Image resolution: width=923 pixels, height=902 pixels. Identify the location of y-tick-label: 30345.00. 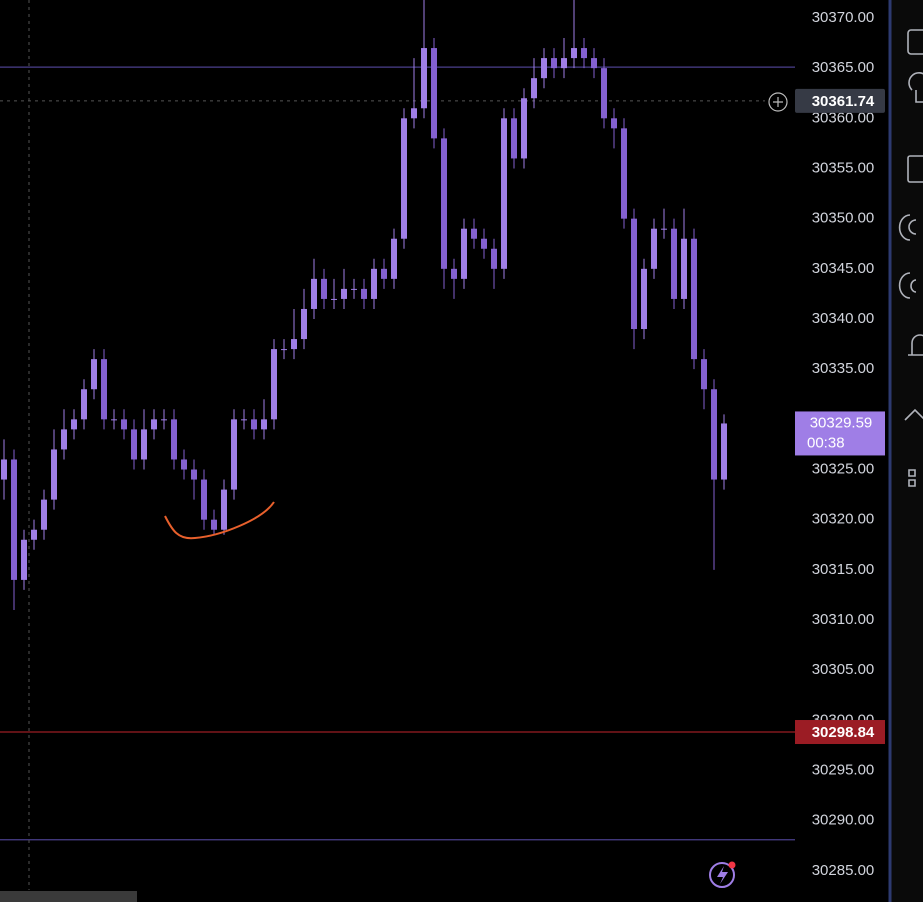
(843, 268).